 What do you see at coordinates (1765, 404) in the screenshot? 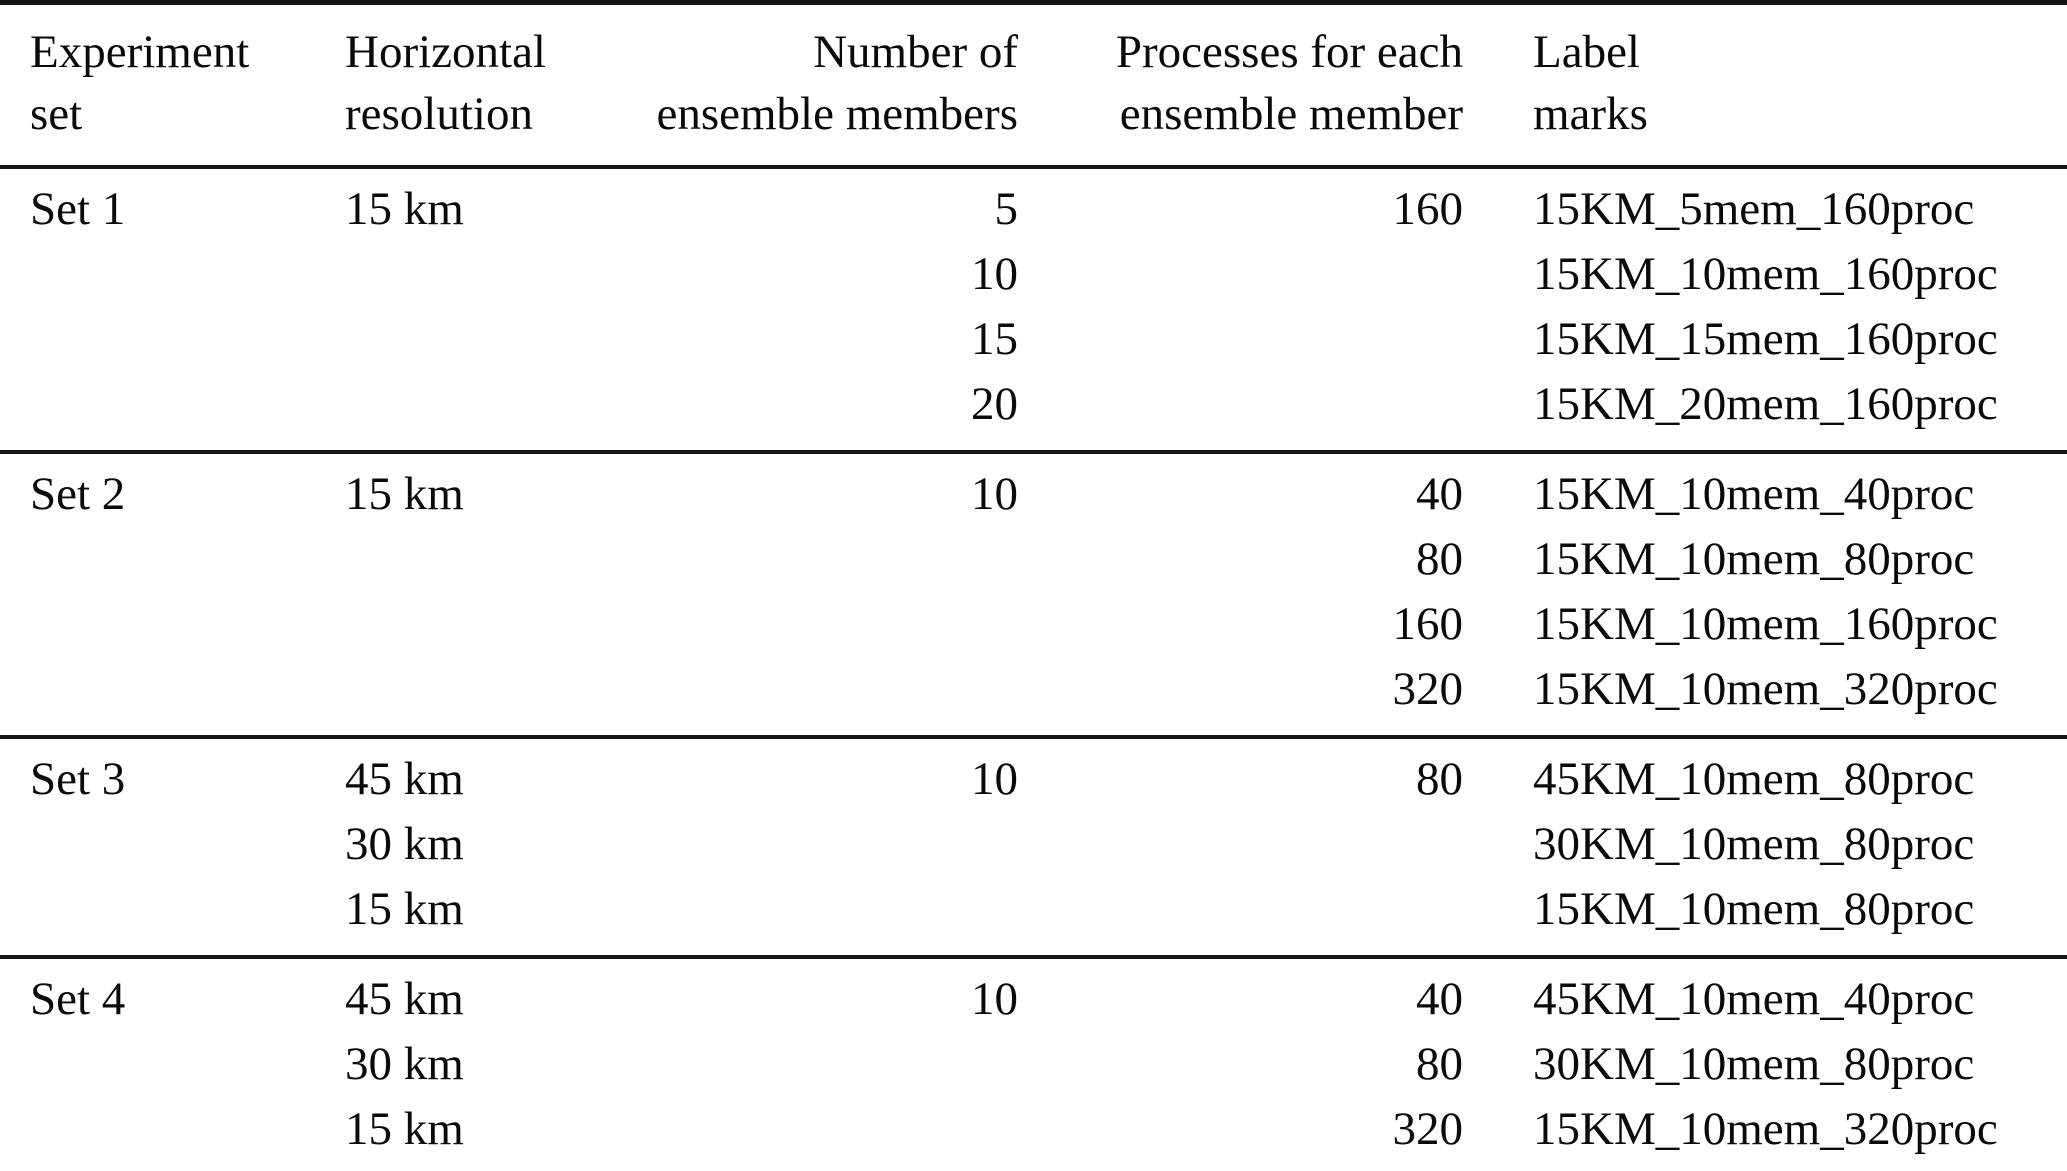
I see `cell-label-marks: 15KM_20mem_160proc` at bounding box center [1765, 404].